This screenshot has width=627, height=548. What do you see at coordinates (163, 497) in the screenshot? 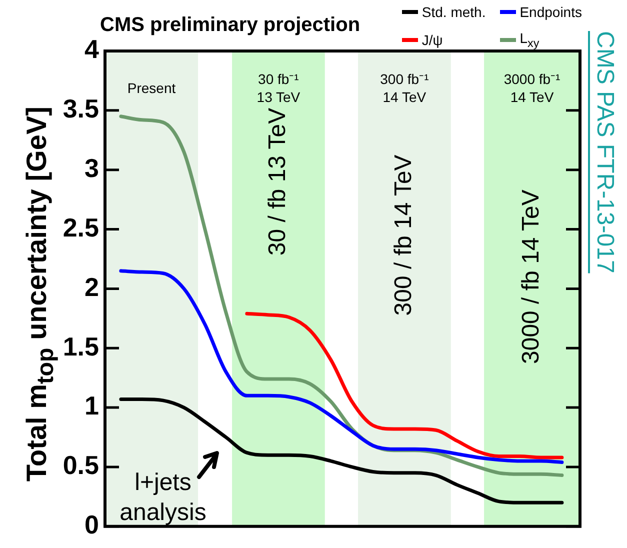
I see `annotation: l+jets analysis` at bounding box center [163, 497].